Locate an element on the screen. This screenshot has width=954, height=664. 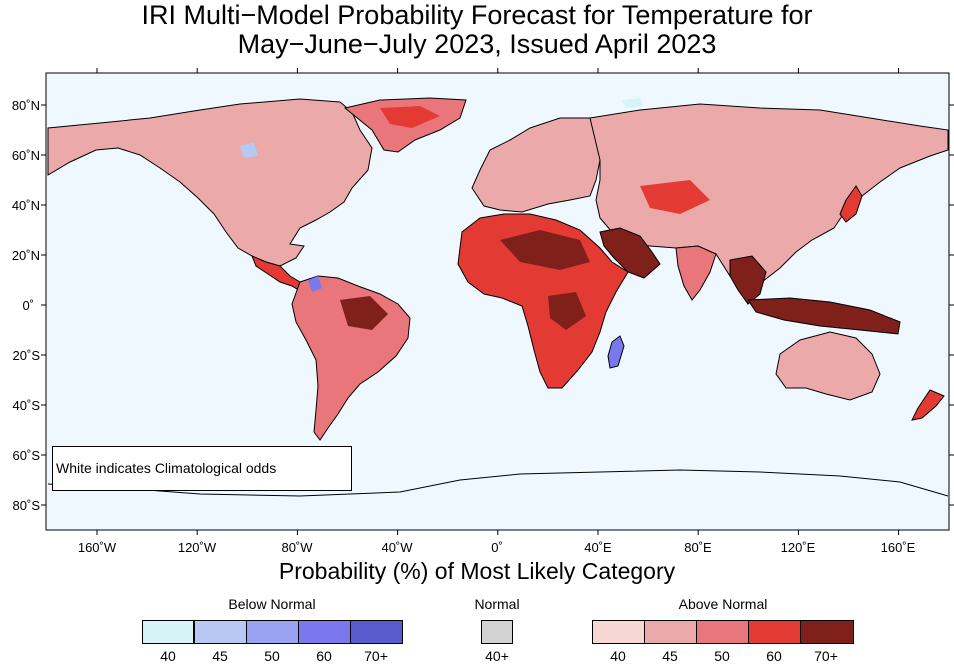
lat-label: 40˚N is located at coordinates (26, 205).